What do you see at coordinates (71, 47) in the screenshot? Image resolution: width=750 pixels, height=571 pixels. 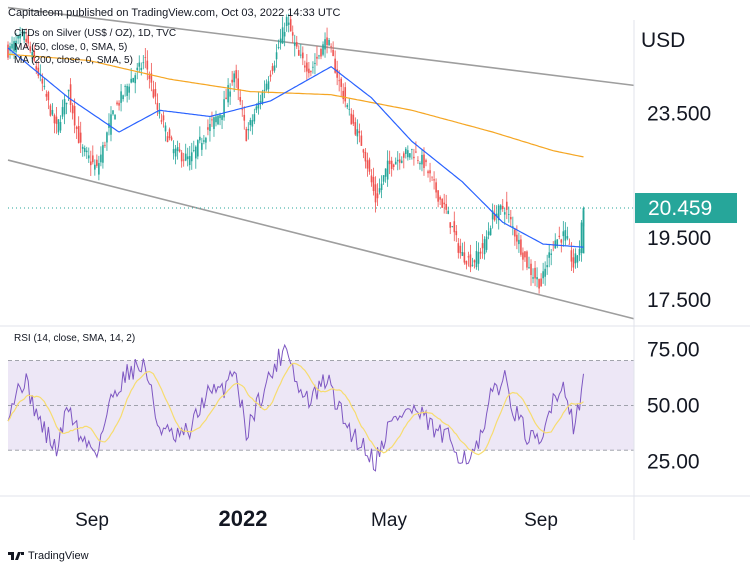 I see `ma50-legend: MA (50, close, 0, SMA, 5)` at bounding box center [71, 47].